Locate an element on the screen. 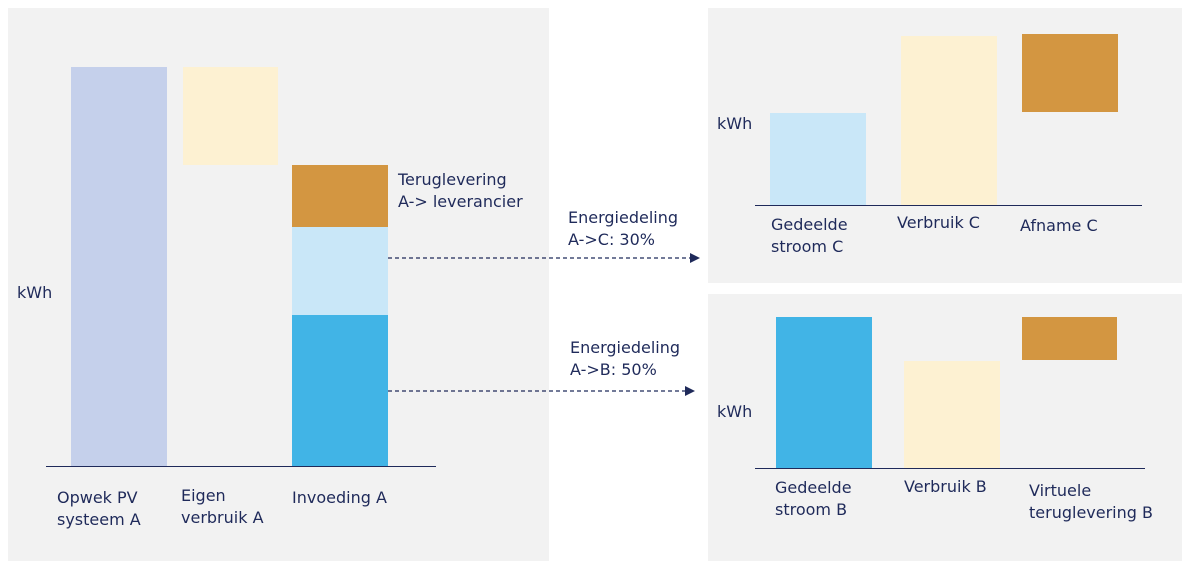 The height and width of the screenshot is (561, 1187). panel-b-ylabel: kWh is located at coordinates (735, 411).